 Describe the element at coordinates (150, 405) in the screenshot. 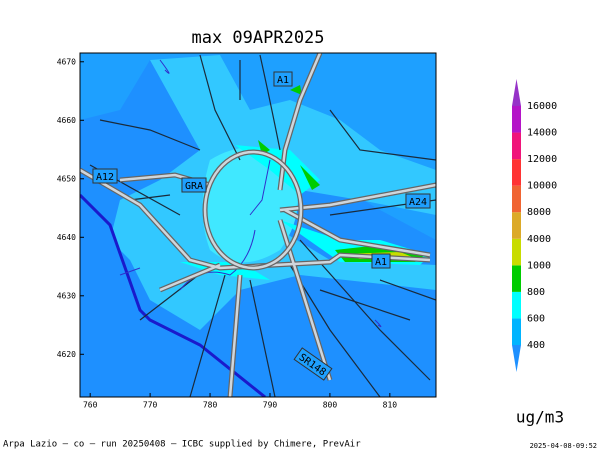

I see `x-tick-label: 770` at that location.